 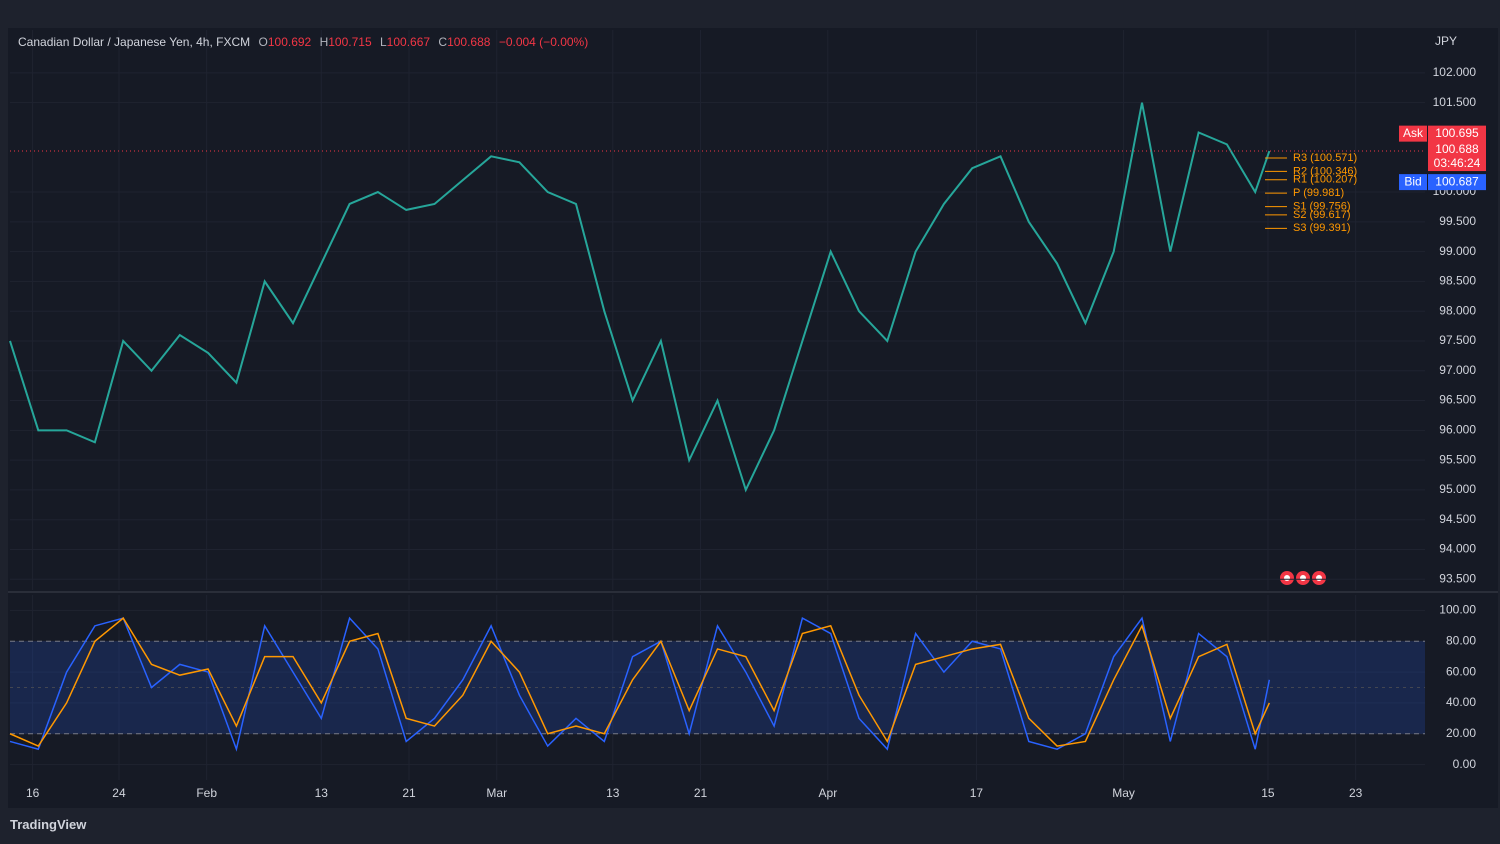 I want to click on y-tick-label: 97.000, so click(x=1457, y=370).